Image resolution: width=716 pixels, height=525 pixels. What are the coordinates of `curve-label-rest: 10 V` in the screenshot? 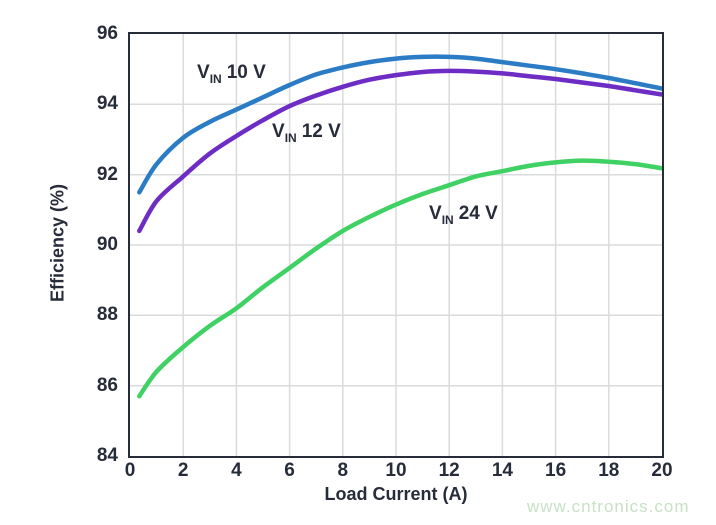 It's located at (246, 72).